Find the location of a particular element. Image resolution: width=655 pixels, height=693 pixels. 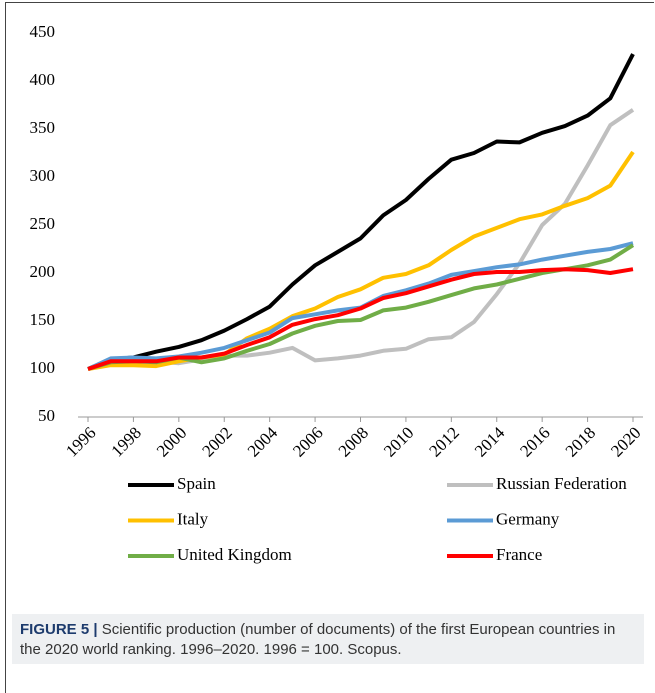

x-tick-label: 2012 is located at coordinates (443, 441).